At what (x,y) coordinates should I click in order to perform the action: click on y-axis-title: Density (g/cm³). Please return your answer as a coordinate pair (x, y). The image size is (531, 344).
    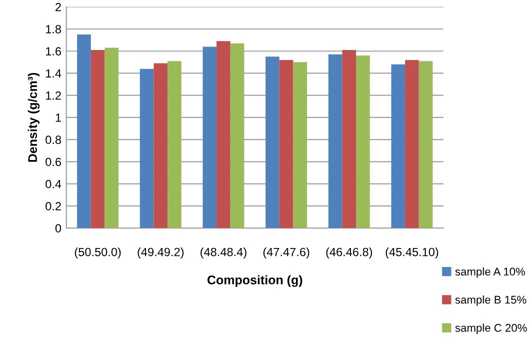
    Looking at the image, I should click on (34, 117).